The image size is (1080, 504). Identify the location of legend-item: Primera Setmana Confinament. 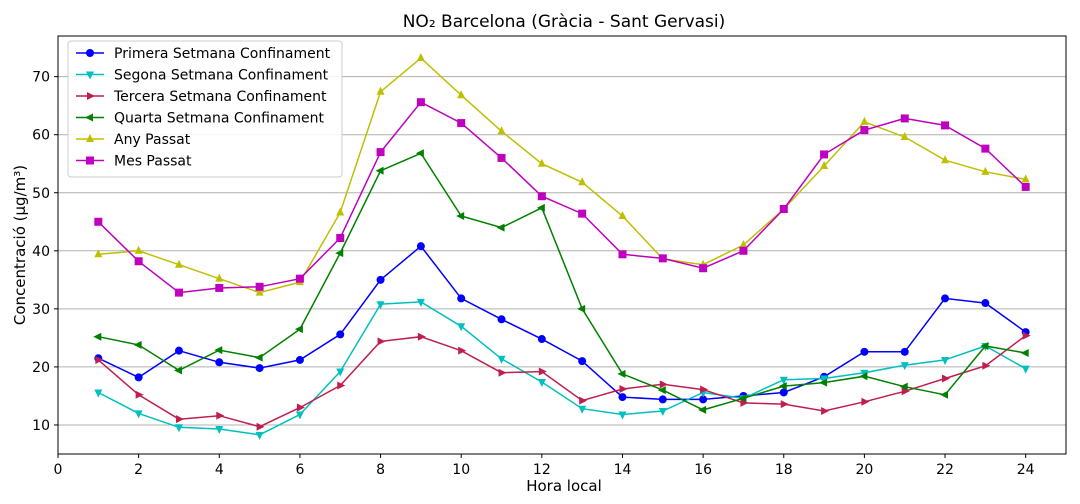
(203, 54).